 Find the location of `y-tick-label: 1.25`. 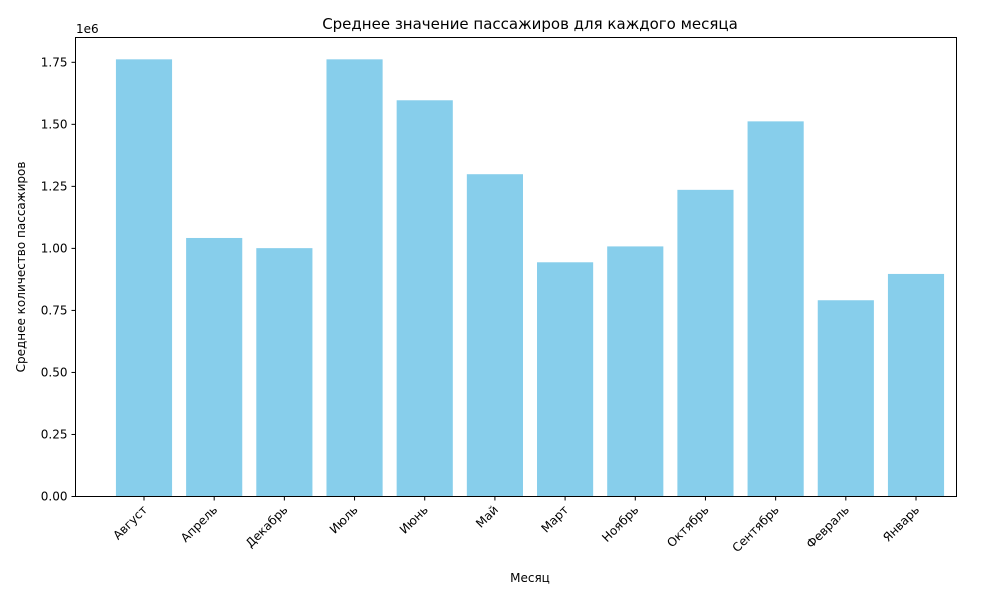

y-tick-label: 1.25 is located at coordinates (54, 186).